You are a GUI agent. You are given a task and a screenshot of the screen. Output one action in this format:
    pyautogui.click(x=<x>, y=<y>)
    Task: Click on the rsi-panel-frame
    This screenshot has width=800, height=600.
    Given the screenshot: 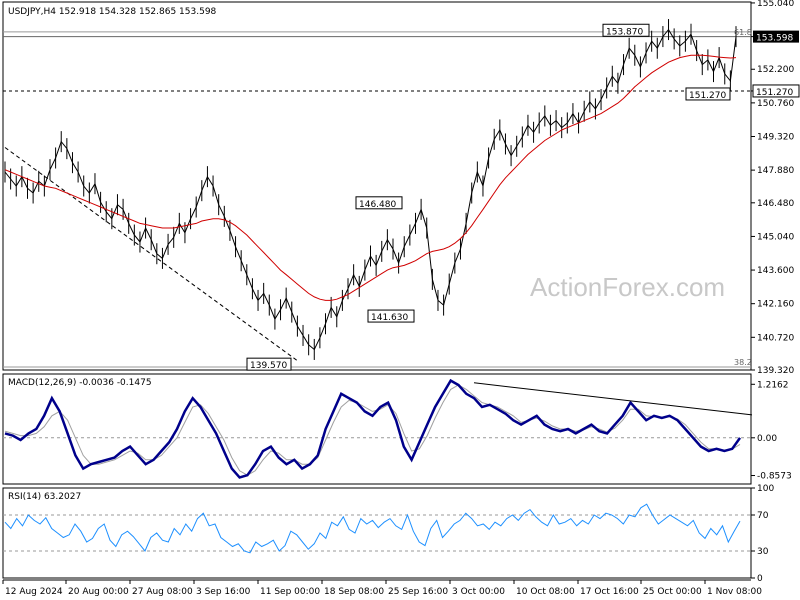 What is the action you would take?
    pyautogui.click(x=377, y=533)
    